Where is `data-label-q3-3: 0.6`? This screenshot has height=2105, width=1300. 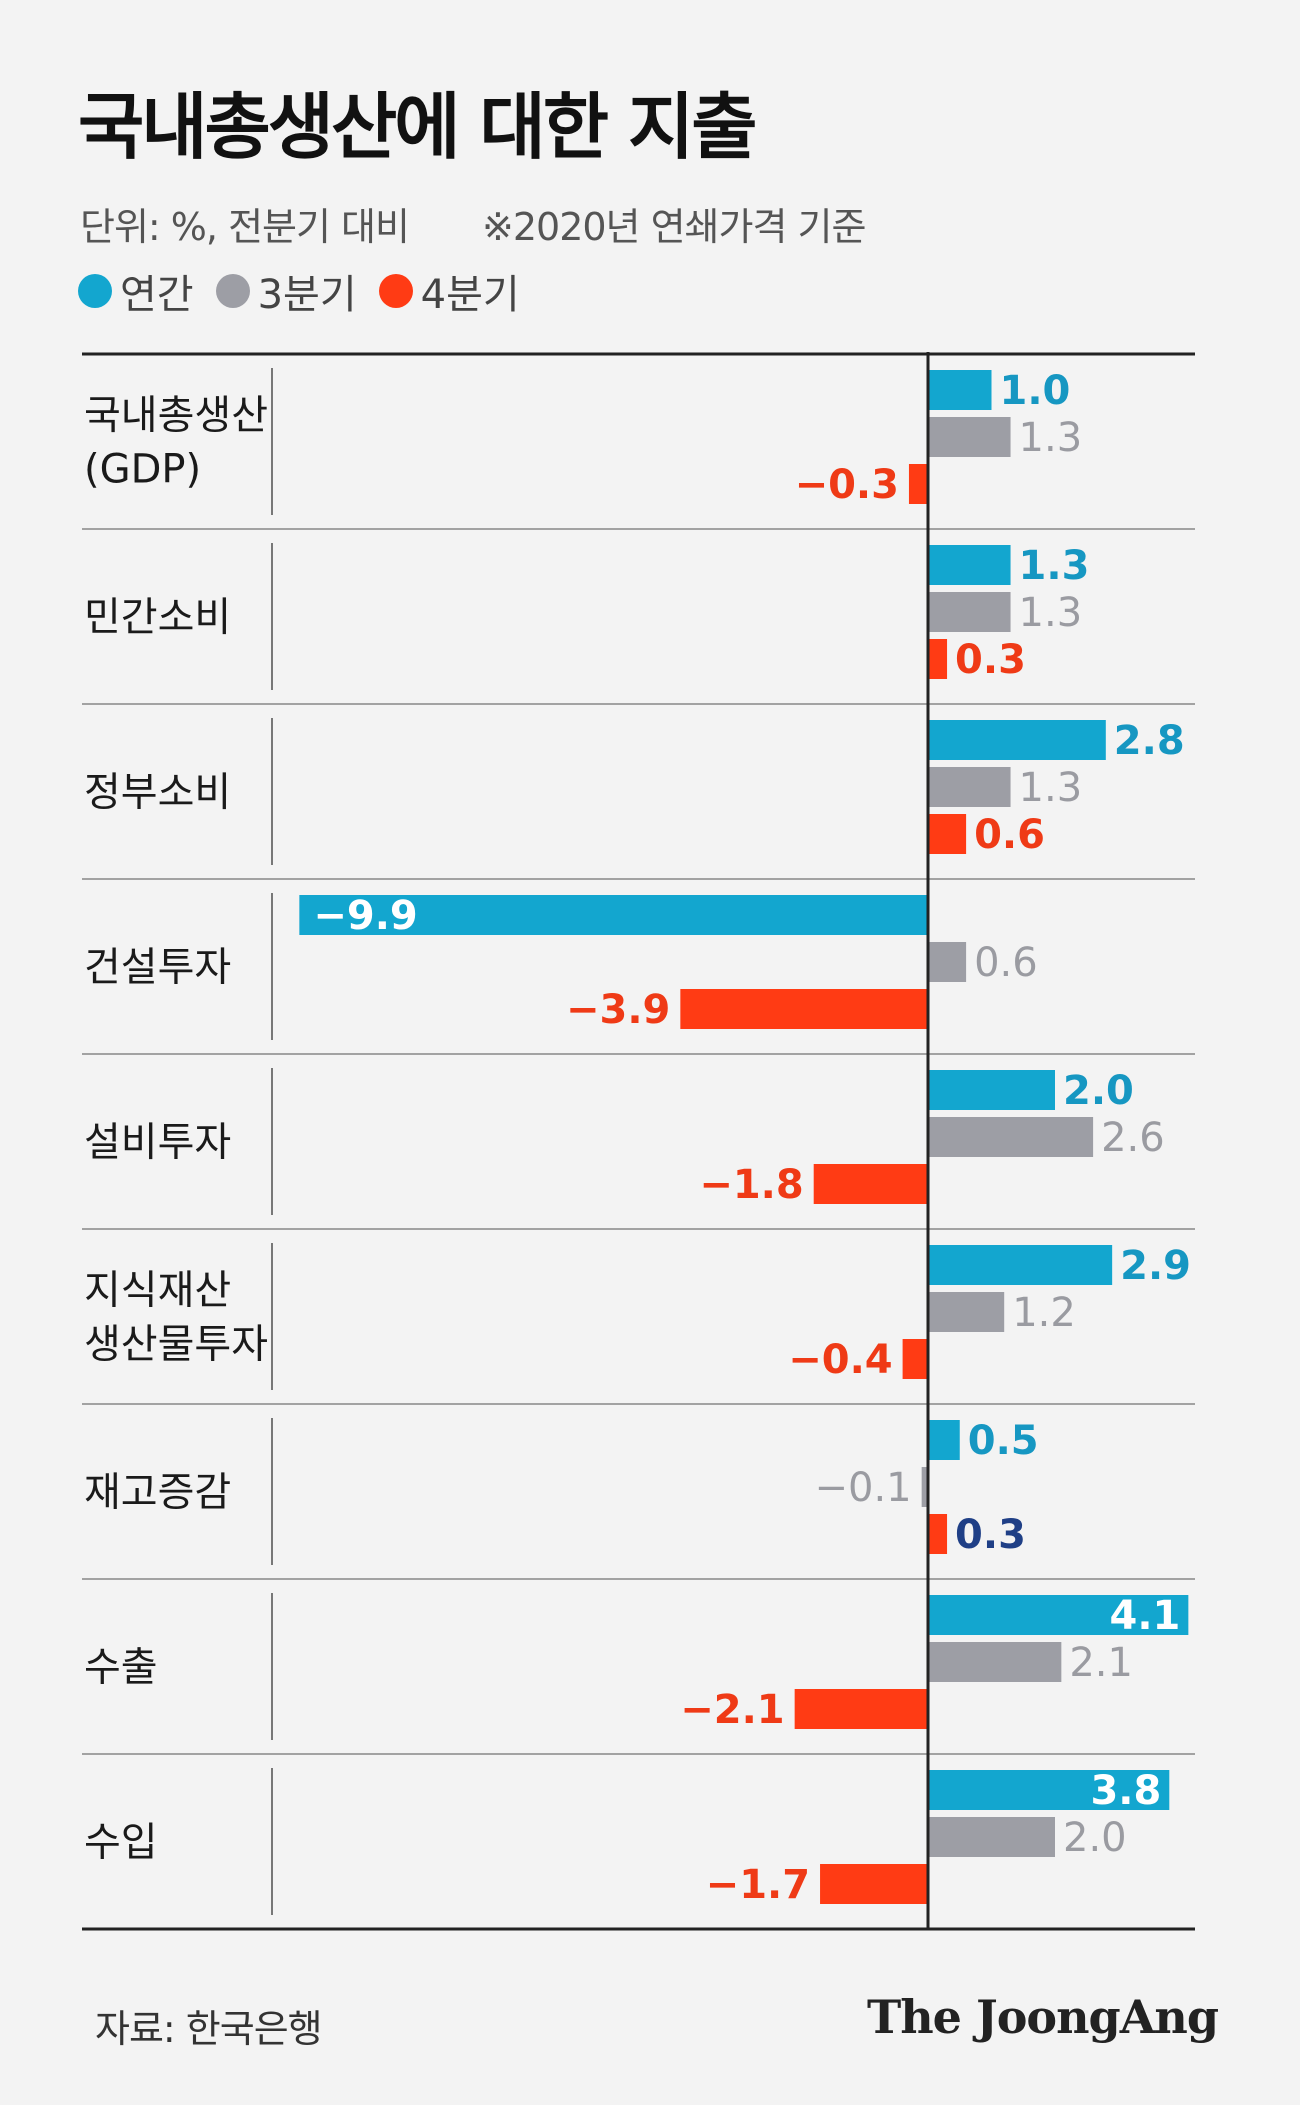 data-label-q3-3: 0.6 is located at coordinates (1006, 963).